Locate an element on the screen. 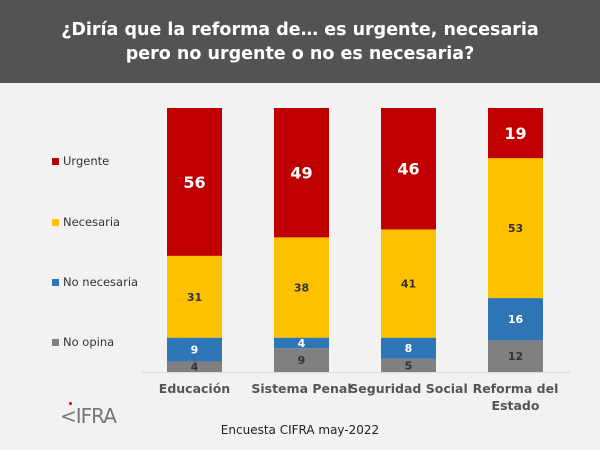 This screenshot has width=600, height=450. data-label: 41 is located at coordinates (408, 284).